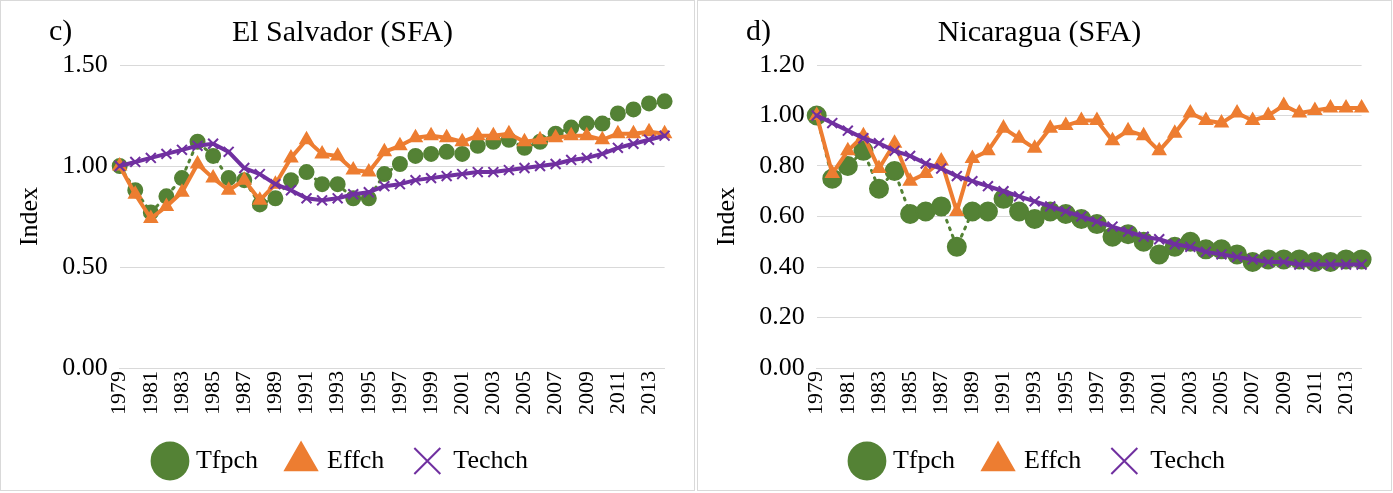 The height and width of the screenshot is (493, 1393). What do you see at coordinates (61, 30) in the screenshot?
I see `text: c)` at bounding box center [61, 30].